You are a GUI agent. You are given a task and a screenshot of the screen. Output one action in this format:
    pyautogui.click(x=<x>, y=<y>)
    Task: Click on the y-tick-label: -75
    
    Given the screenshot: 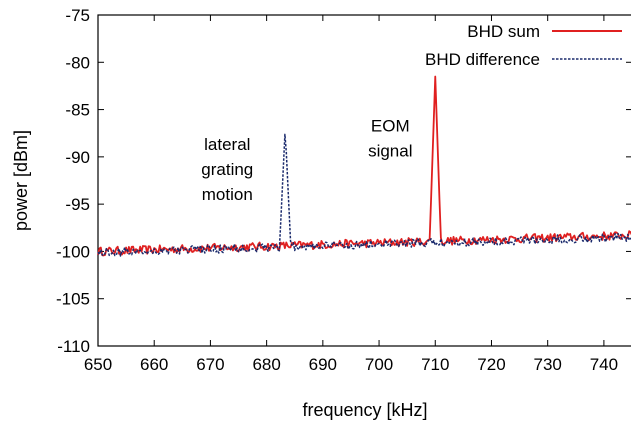 What is the action you would take?
    pyautogui.click(x=77, y=15)
    